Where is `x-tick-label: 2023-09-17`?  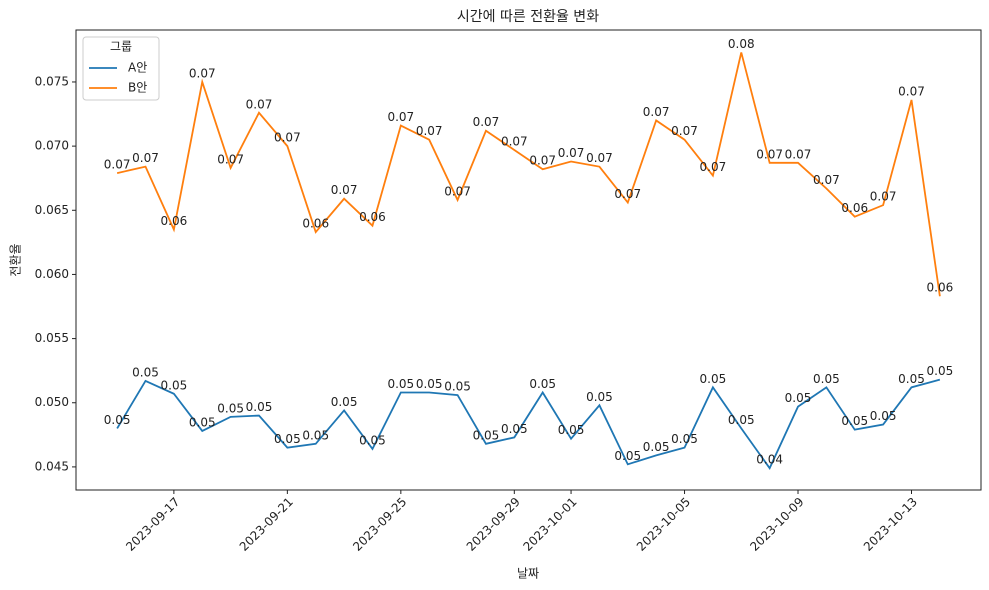
x-tick-label: 2023-09-17 is located at coordinates (152, 524).